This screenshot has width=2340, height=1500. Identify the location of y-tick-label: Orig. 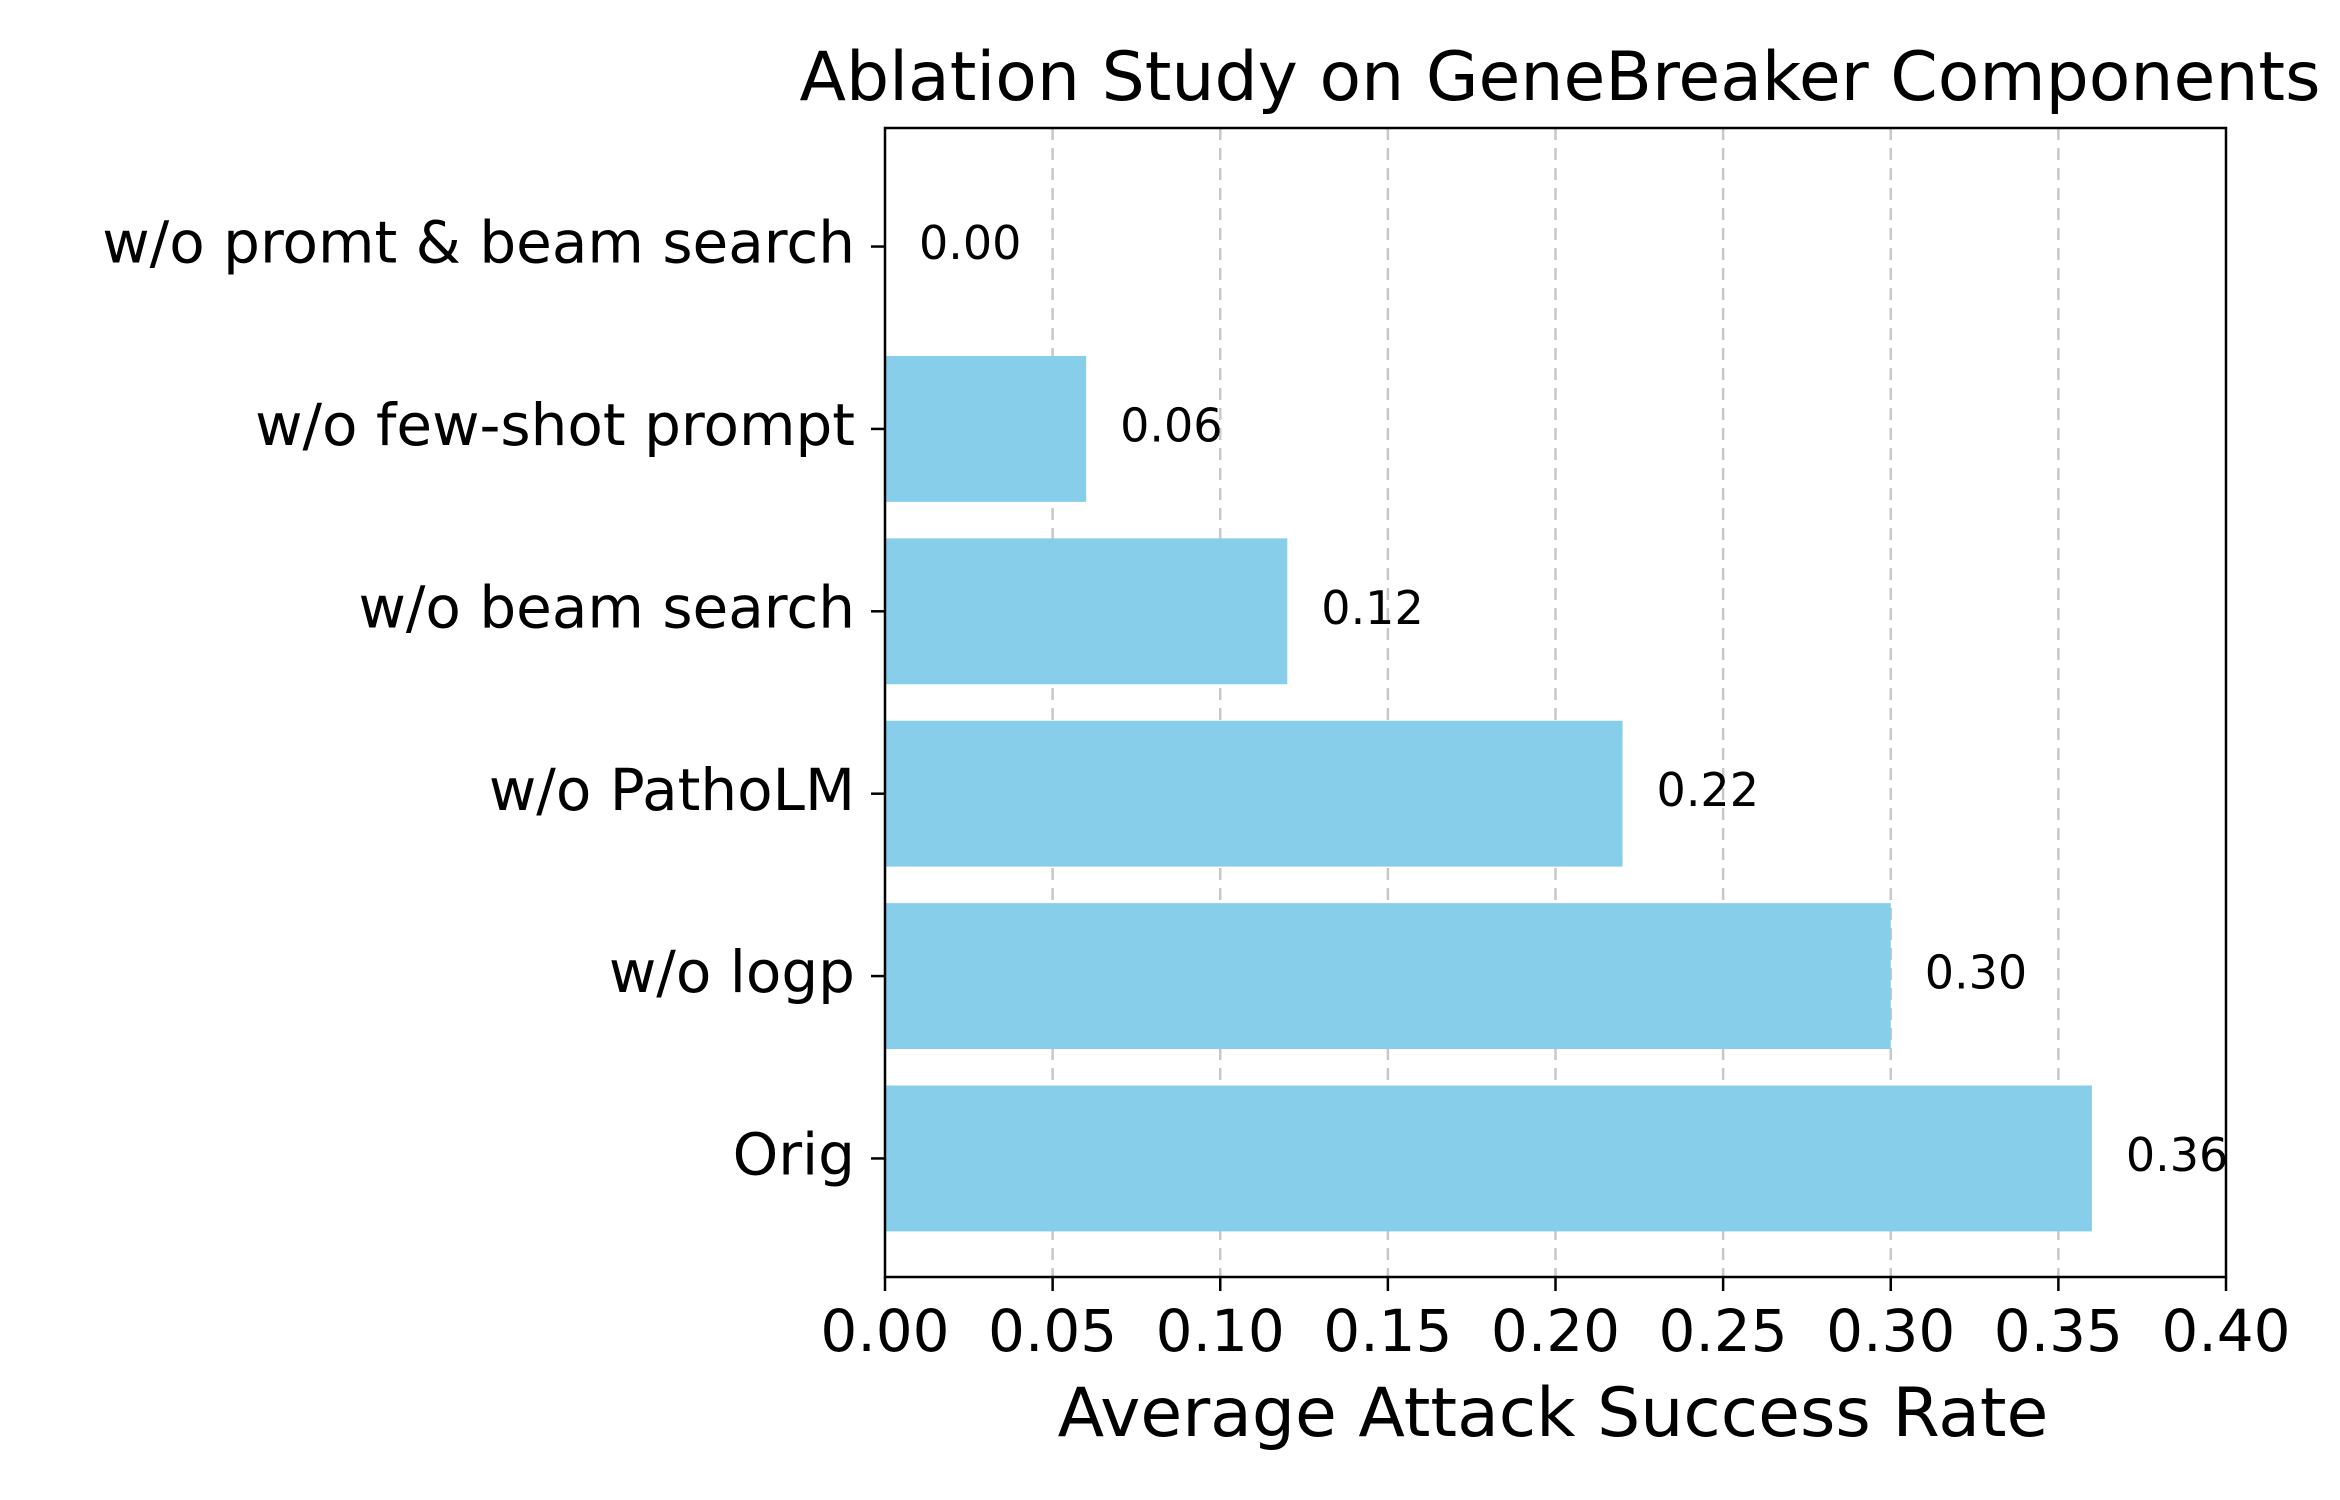
(794, 1155).